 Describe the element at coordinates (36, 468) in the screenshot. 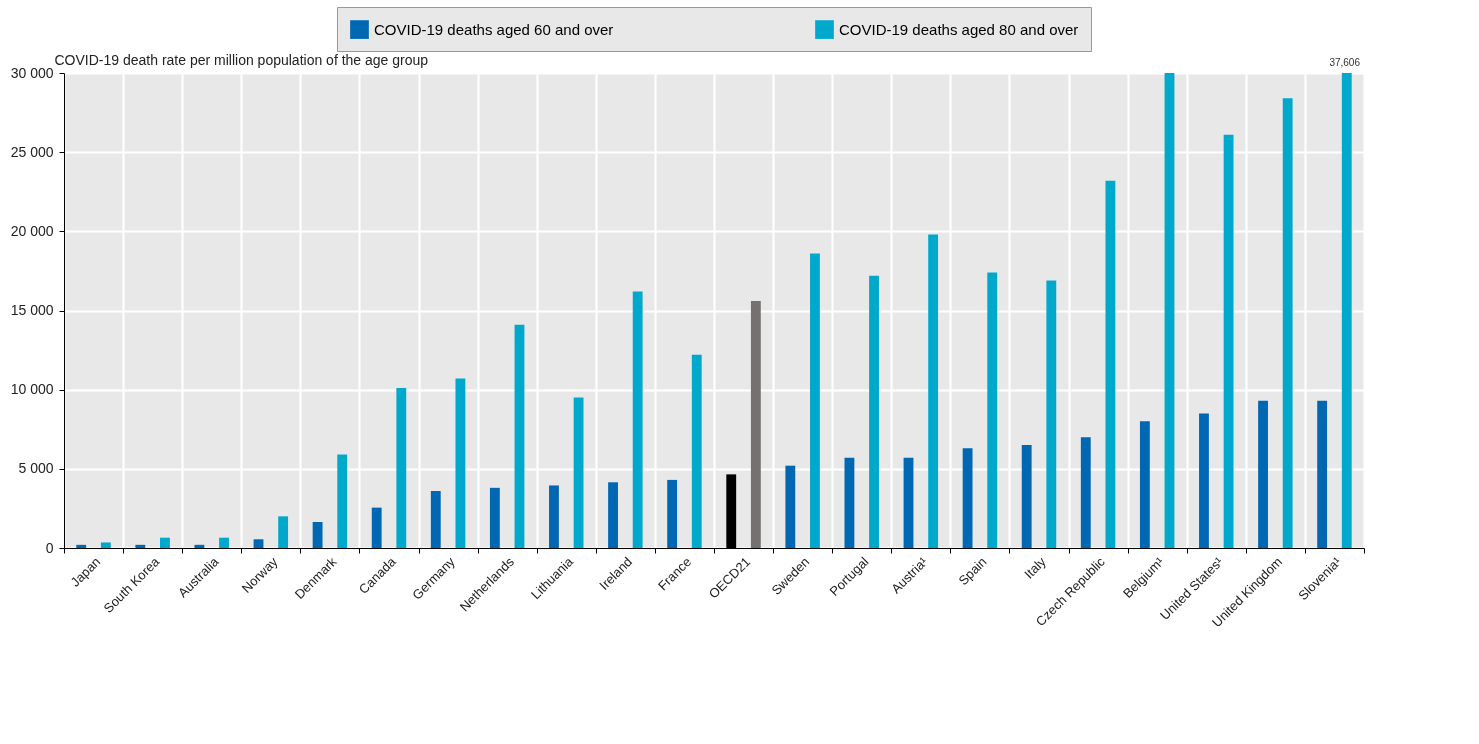

I see `y-tick-label: 5 000` at that location.